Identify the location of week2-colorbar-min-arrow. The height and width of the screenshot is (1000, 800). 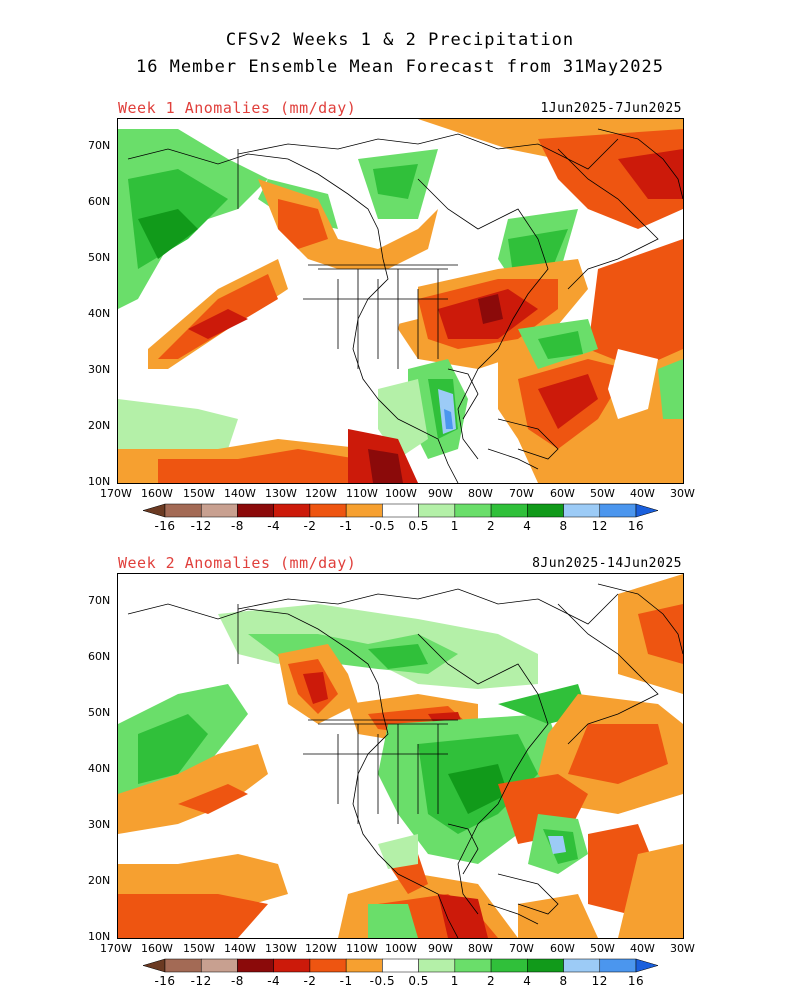
(154, 965).